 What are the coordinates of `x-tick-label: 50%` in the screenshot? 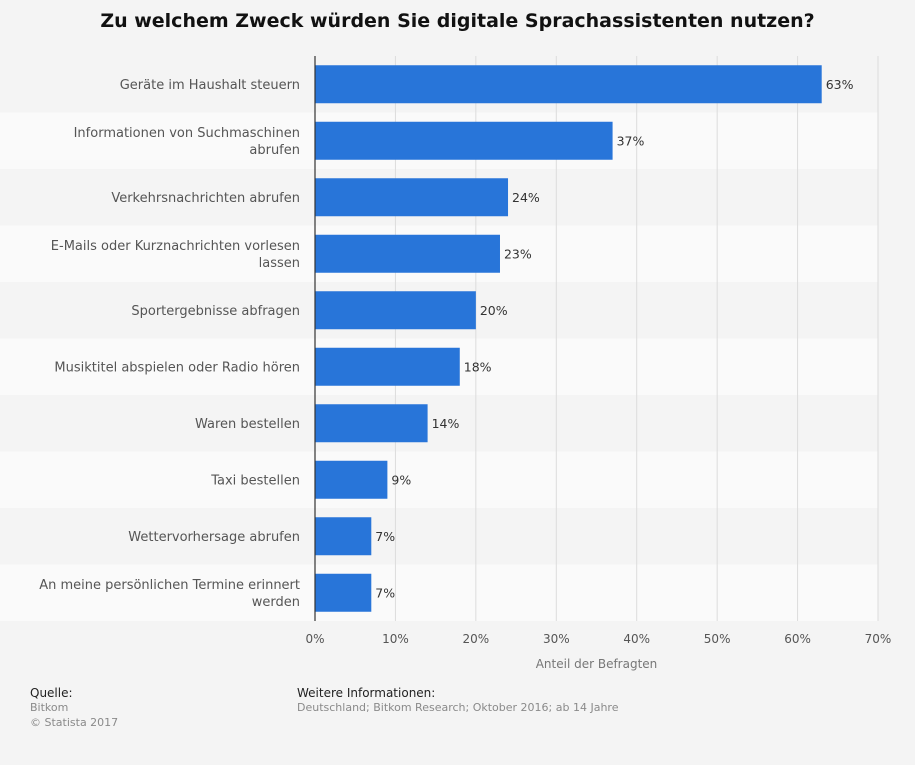 It's located at (717, 639).